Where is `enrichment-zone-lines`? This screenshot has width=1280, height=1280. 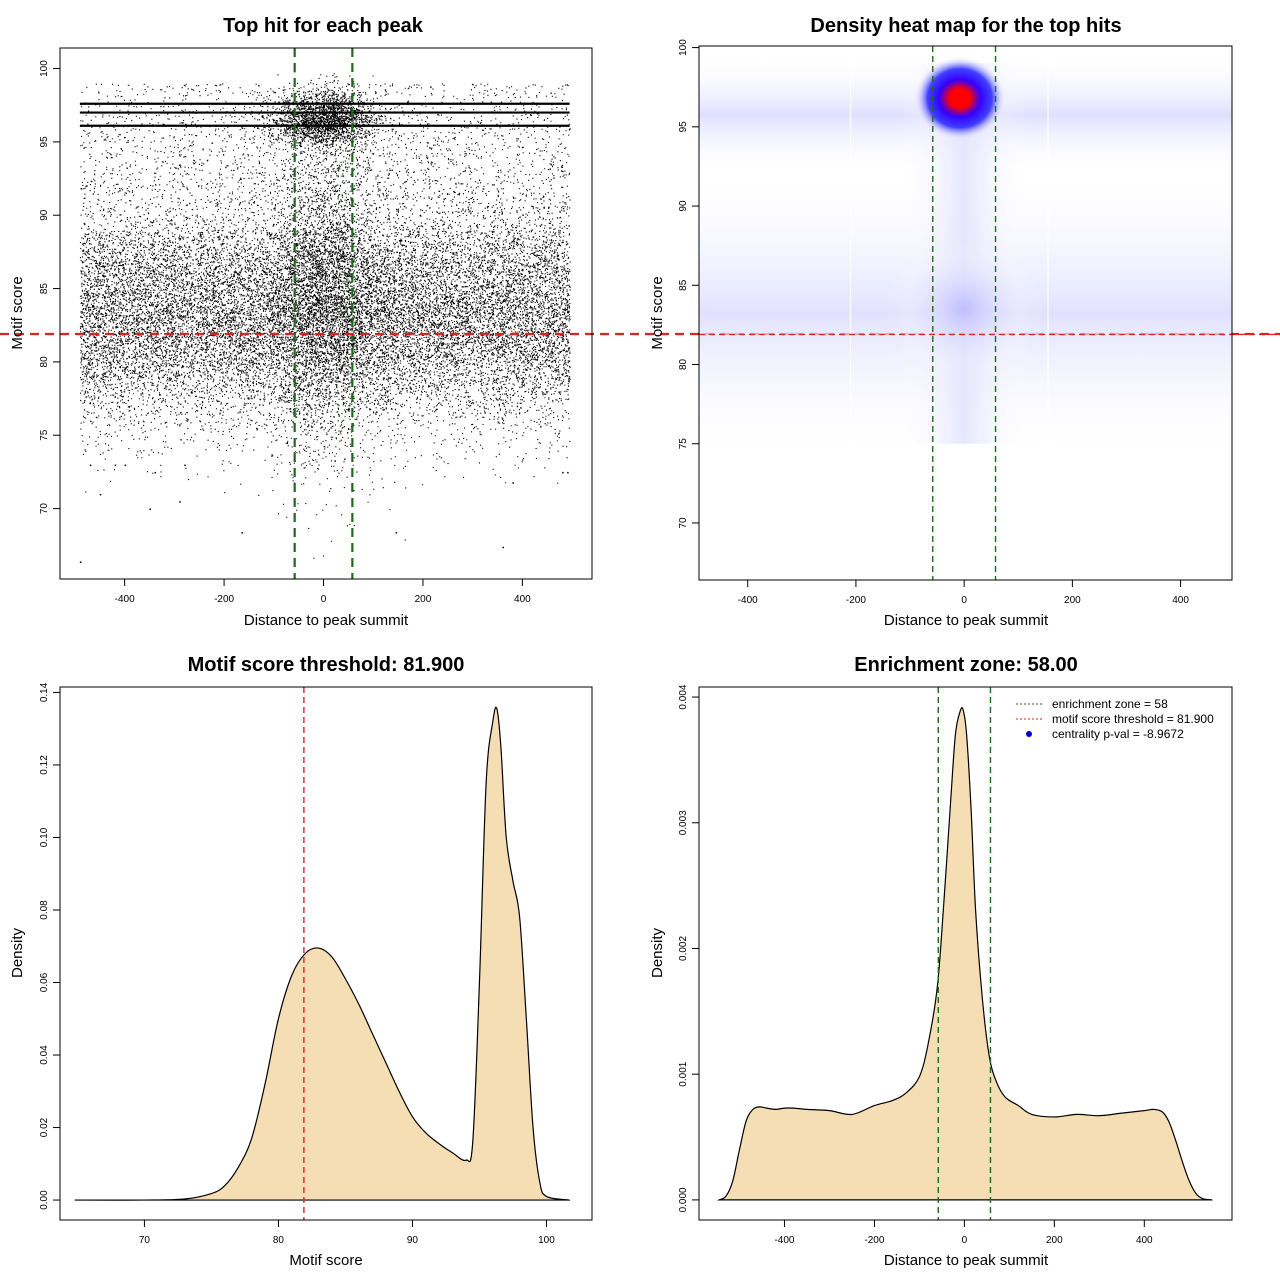
enrichment-zone-lines is located at coordinates (964, 953).